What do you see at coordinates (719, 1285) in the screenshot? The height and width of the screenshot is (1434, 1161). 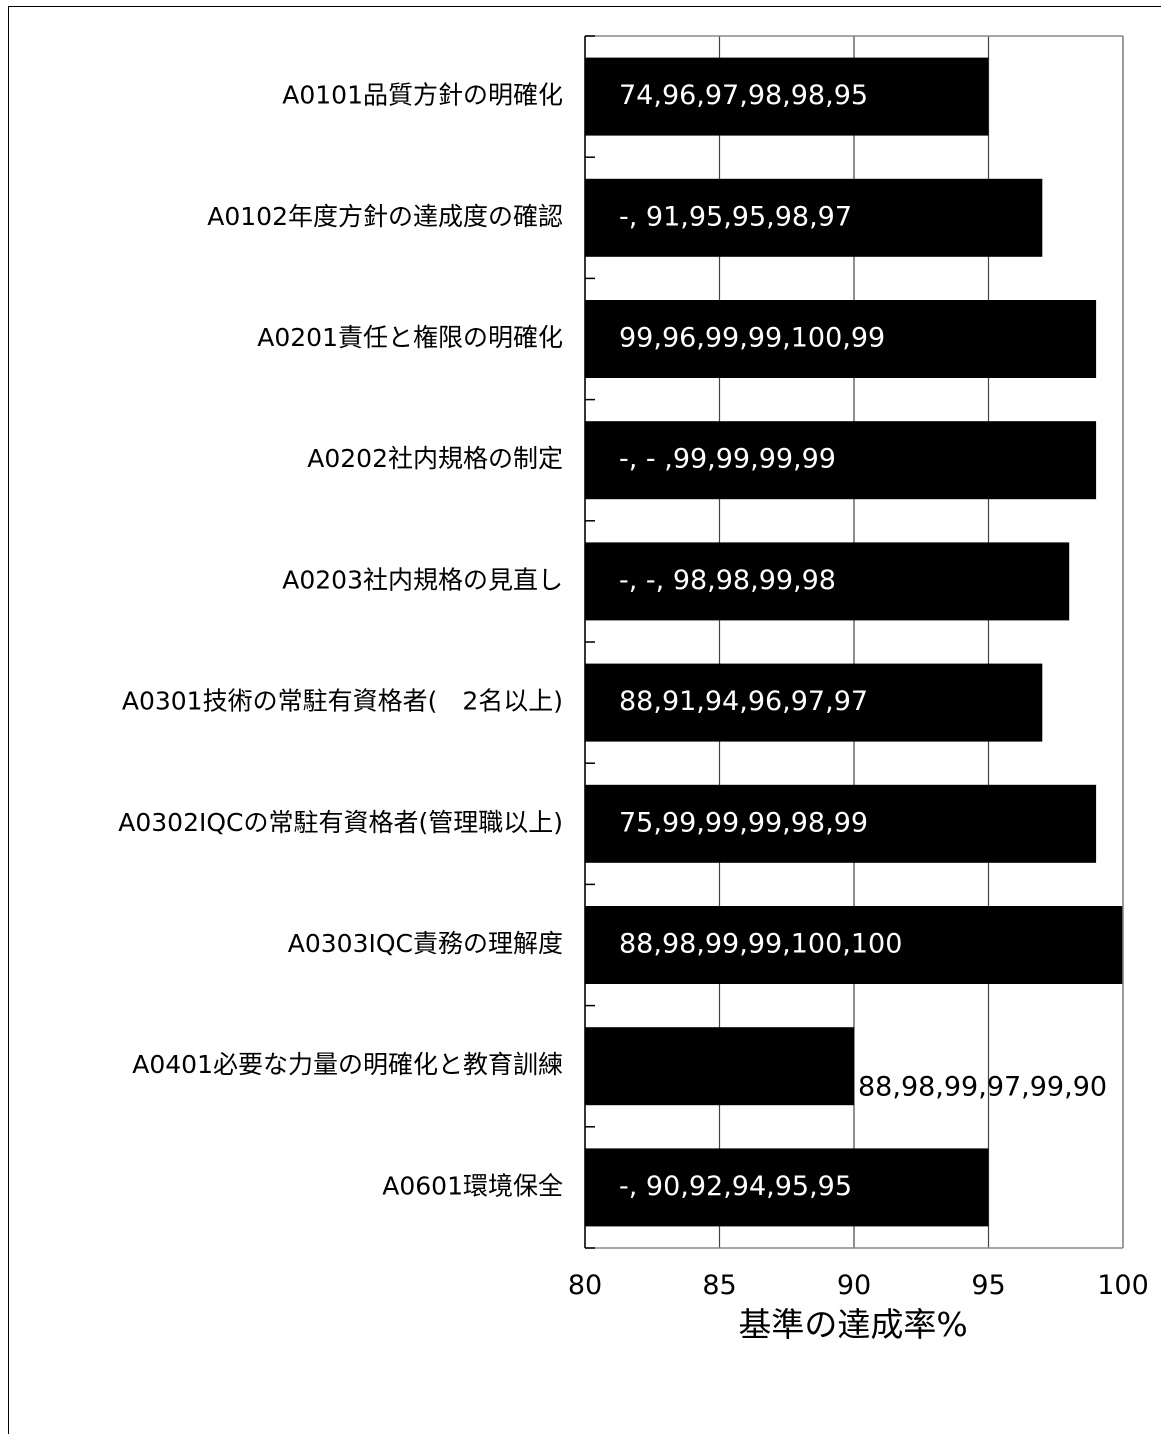 I see `x-tick-label: 85` at bounding box center [719, 1285].